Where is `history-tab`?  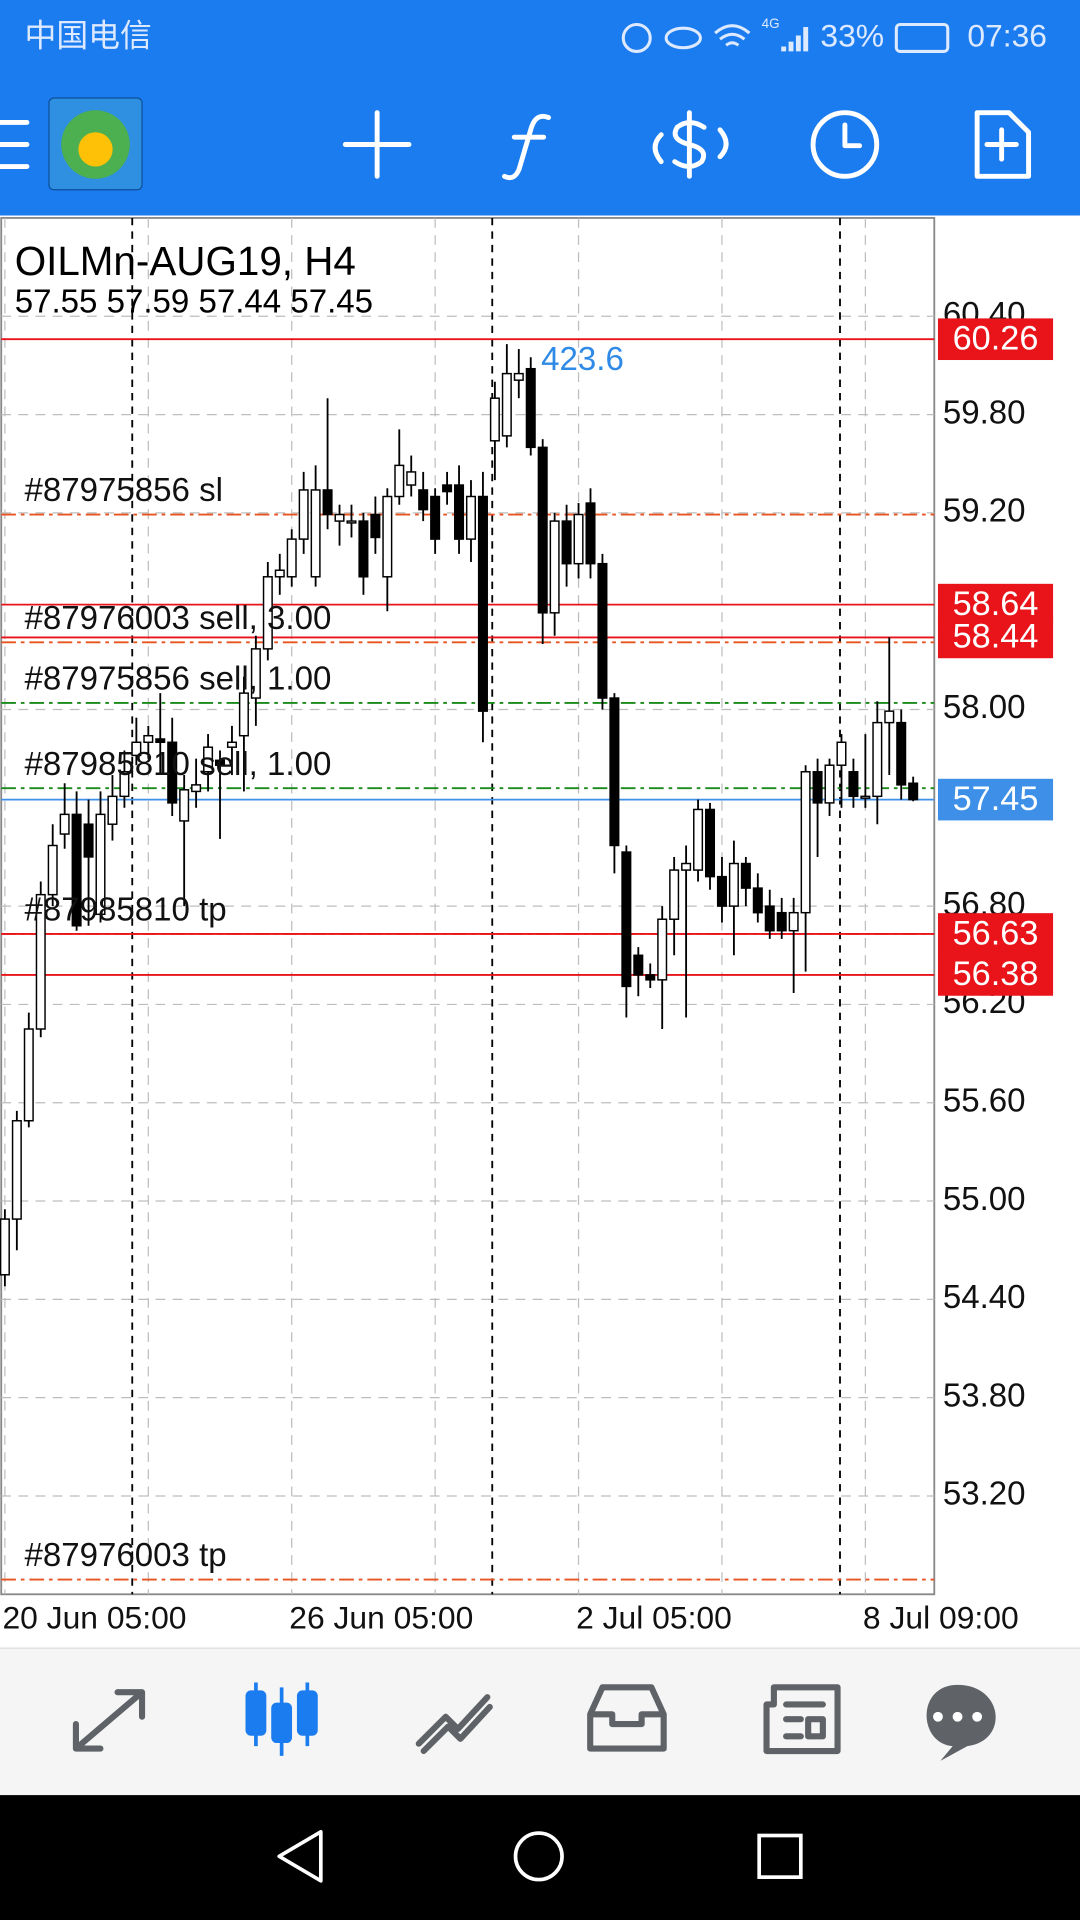
history-tab is located at coordinates (627, 1718).